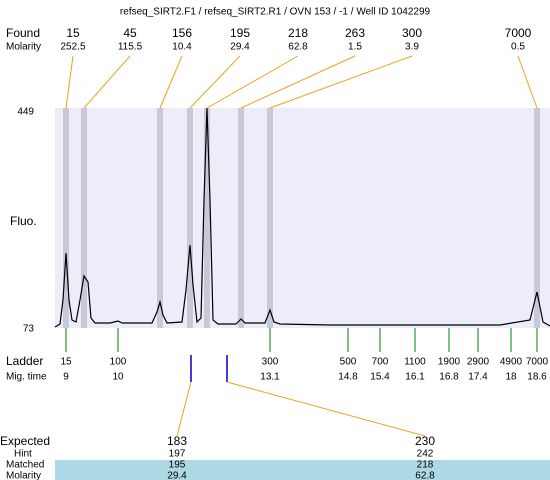 The height and width of the screenshot is (480, 550). Describe the element at coordinates (25, 465) in the screenshot. I see `matched-label: Matched` at that location.